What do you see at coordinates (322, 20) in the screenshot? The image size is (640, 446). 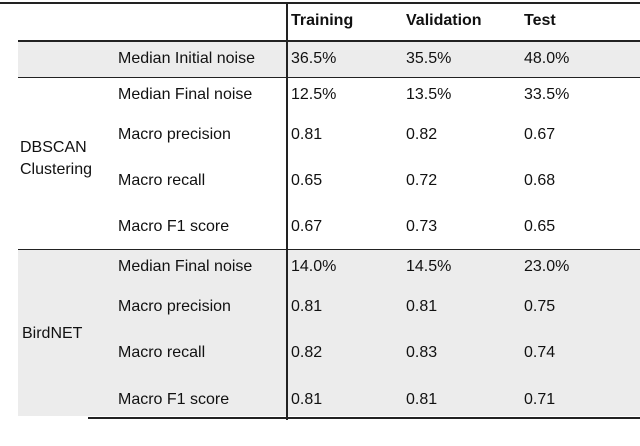 I see `header-training: Training` at bounding box center [322, 20].